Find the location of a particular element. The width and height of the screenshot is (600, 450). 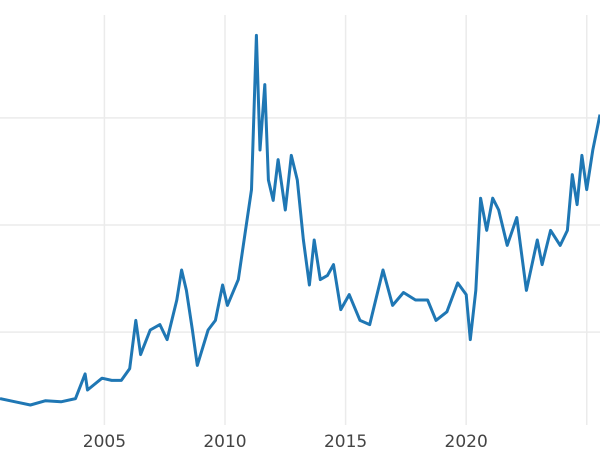

x-axis-ticks: 2005 2010 2015 2020 is located at coordinates (285, 441).